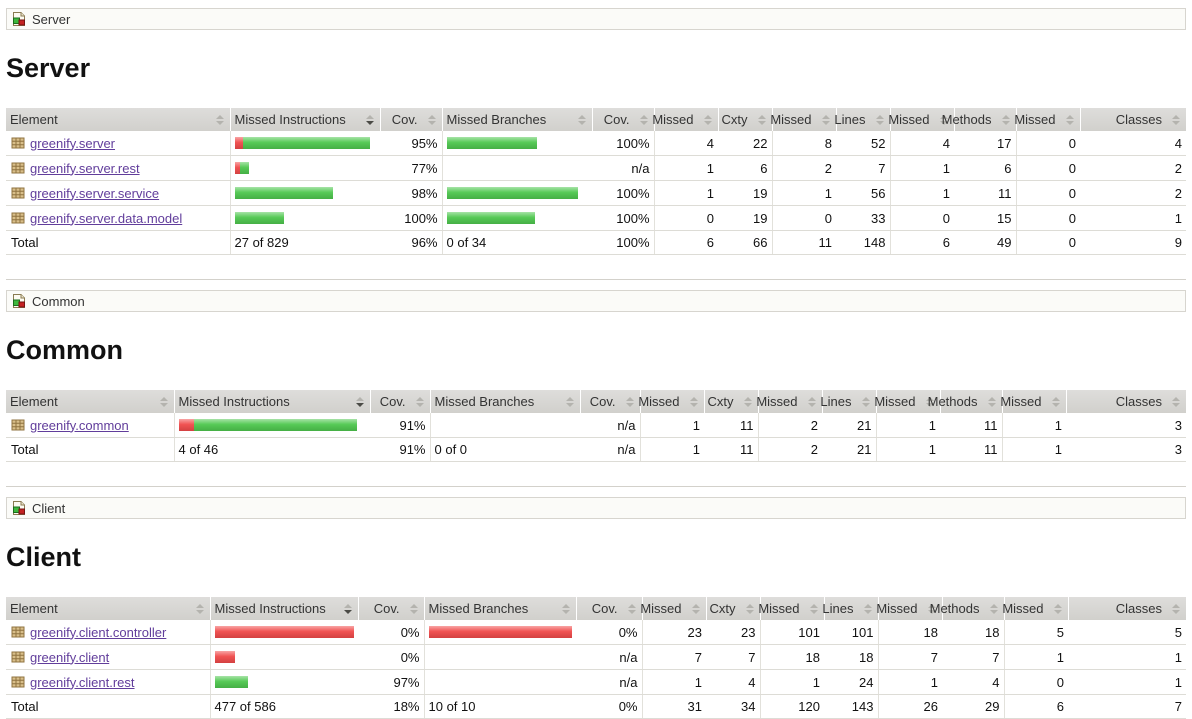 This screenshot has height=719, width=1192. Describe the element at coordinates (863, 193) in the screenshot. I see `metric-value: 56` at that location.